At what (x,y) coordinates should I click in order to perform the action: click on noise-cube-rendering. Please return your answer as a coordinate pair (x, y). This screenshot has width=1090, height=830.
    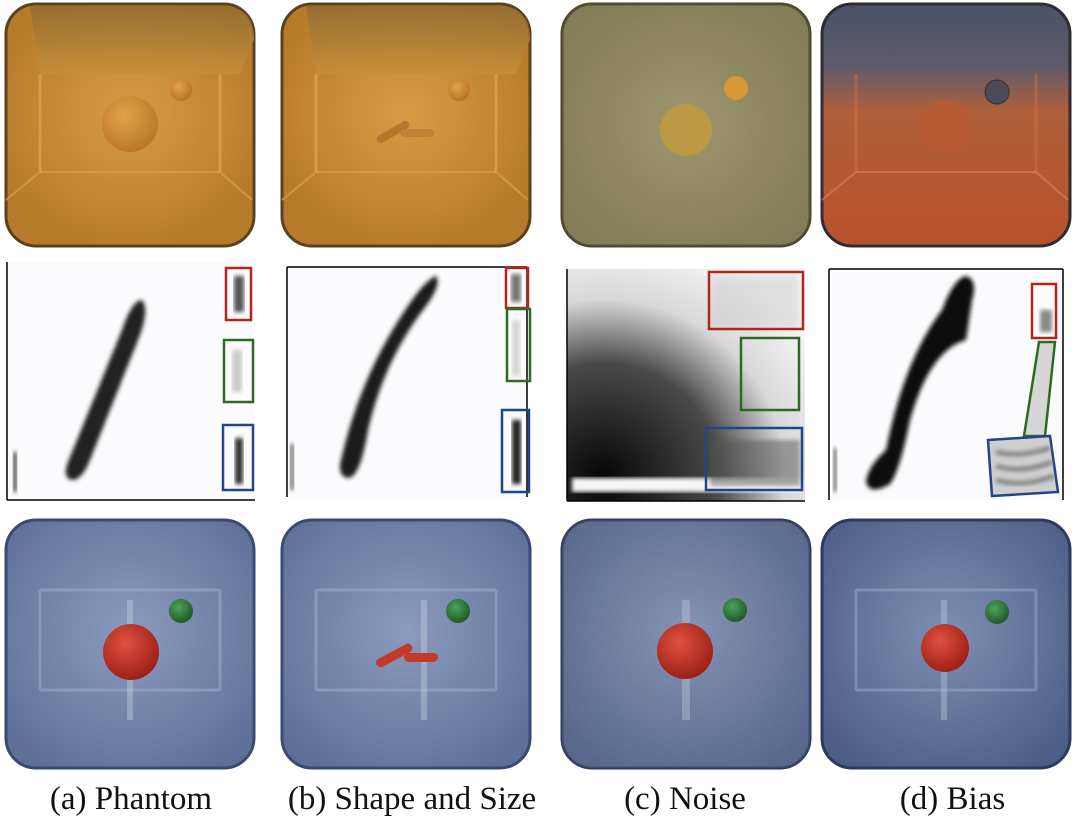
    Looking at the image, I should click on (686, 125).